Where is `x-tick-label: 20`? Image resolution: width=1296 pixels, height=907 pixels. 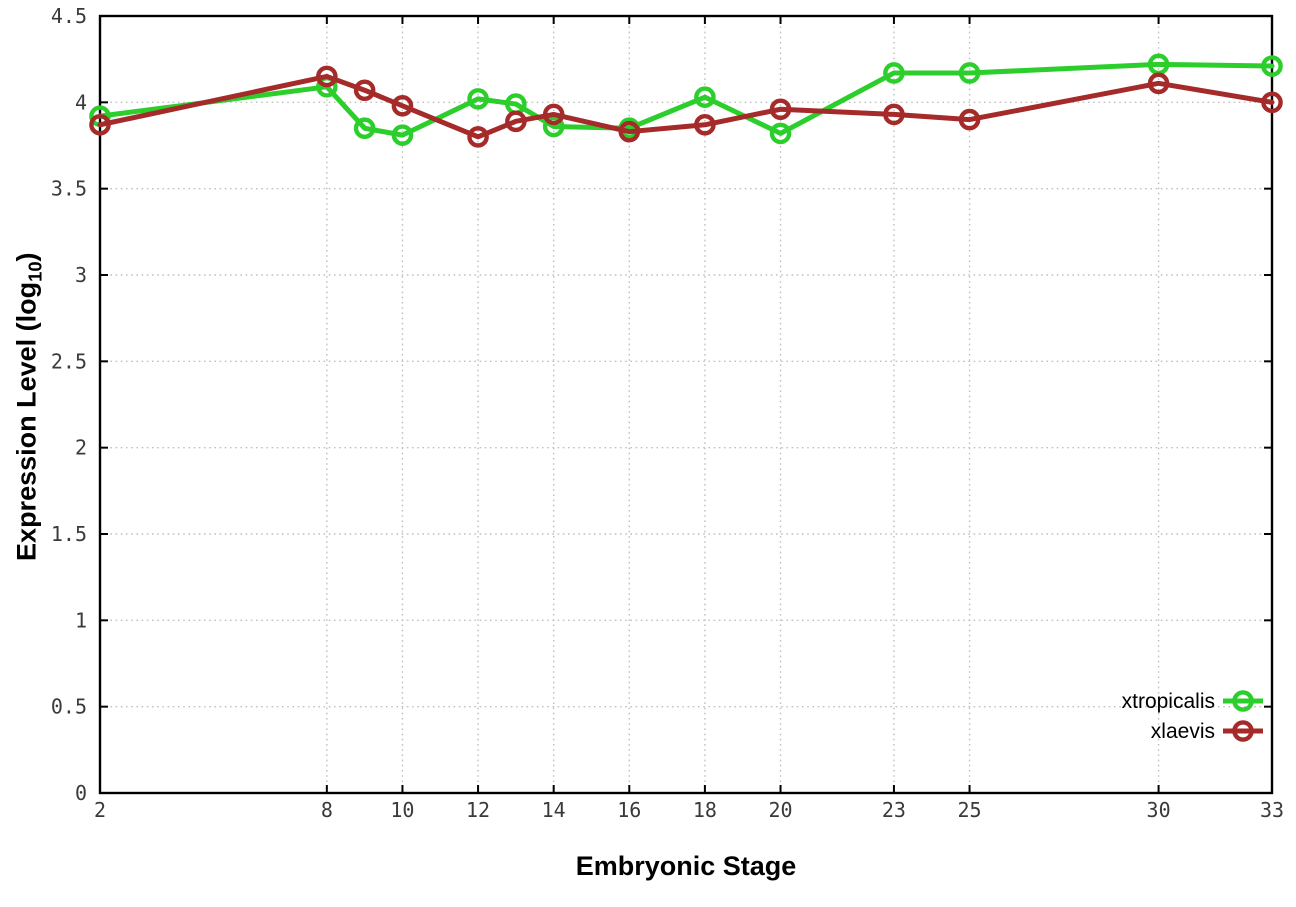 x-tick-label: 20 is located at coordinates (780, 810).